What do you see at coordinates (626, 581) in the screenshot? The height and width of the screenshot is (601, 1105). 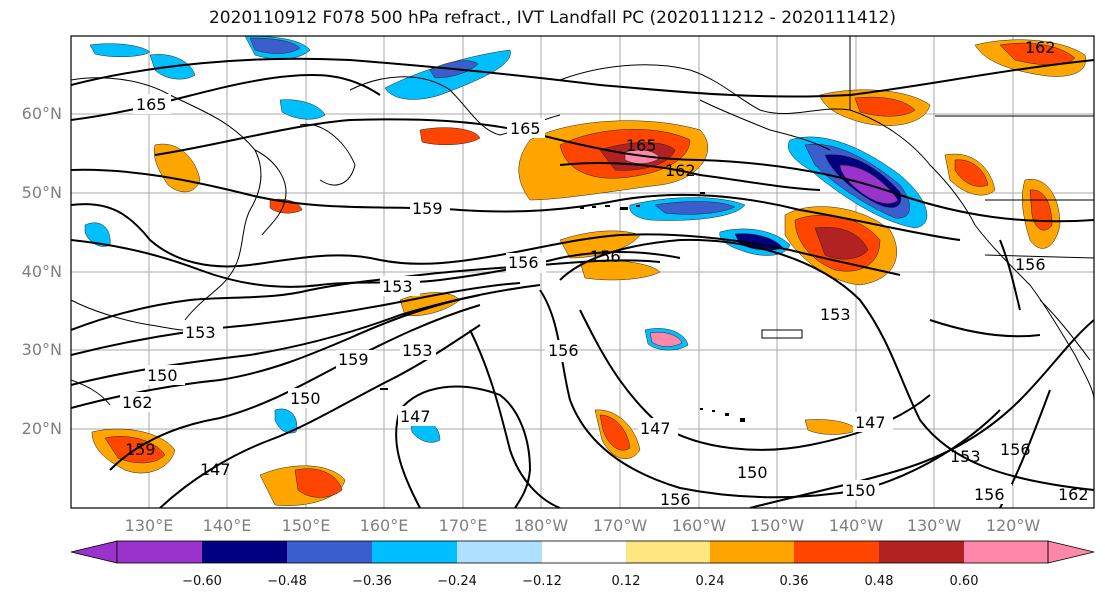 I see `colorbar-label: 0.12` at bounding box center [626, 581].